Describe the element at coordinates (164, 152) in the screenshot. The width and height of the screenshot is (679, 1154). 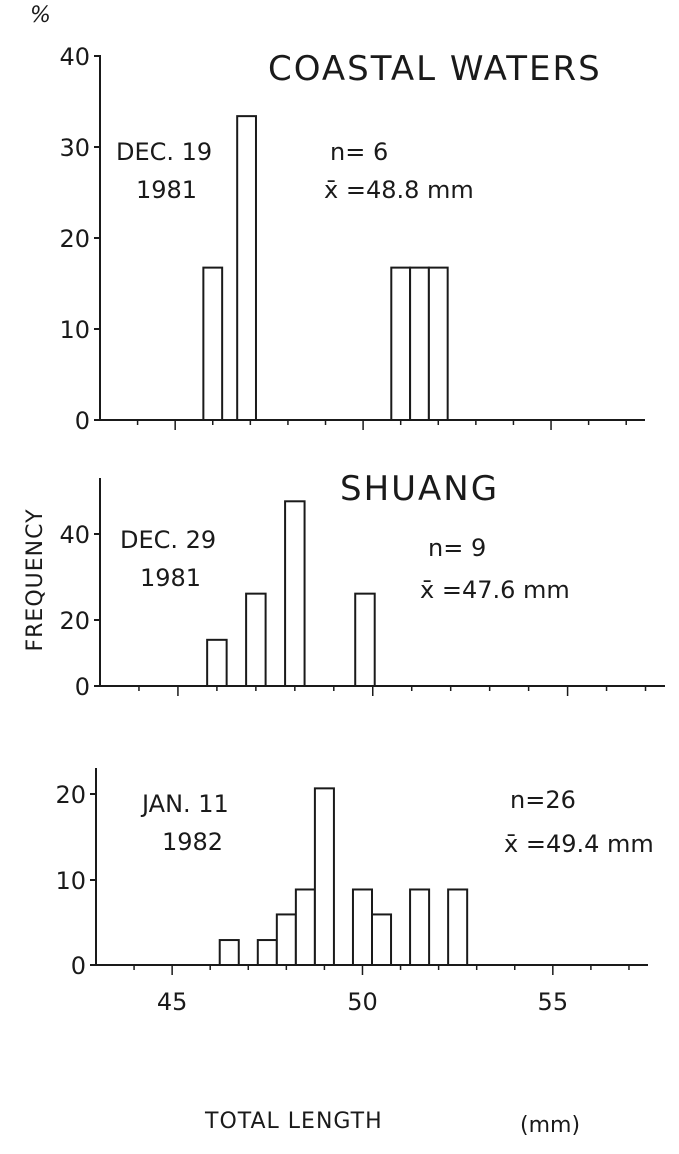
I see `date-label: DEC. 19` at that location.